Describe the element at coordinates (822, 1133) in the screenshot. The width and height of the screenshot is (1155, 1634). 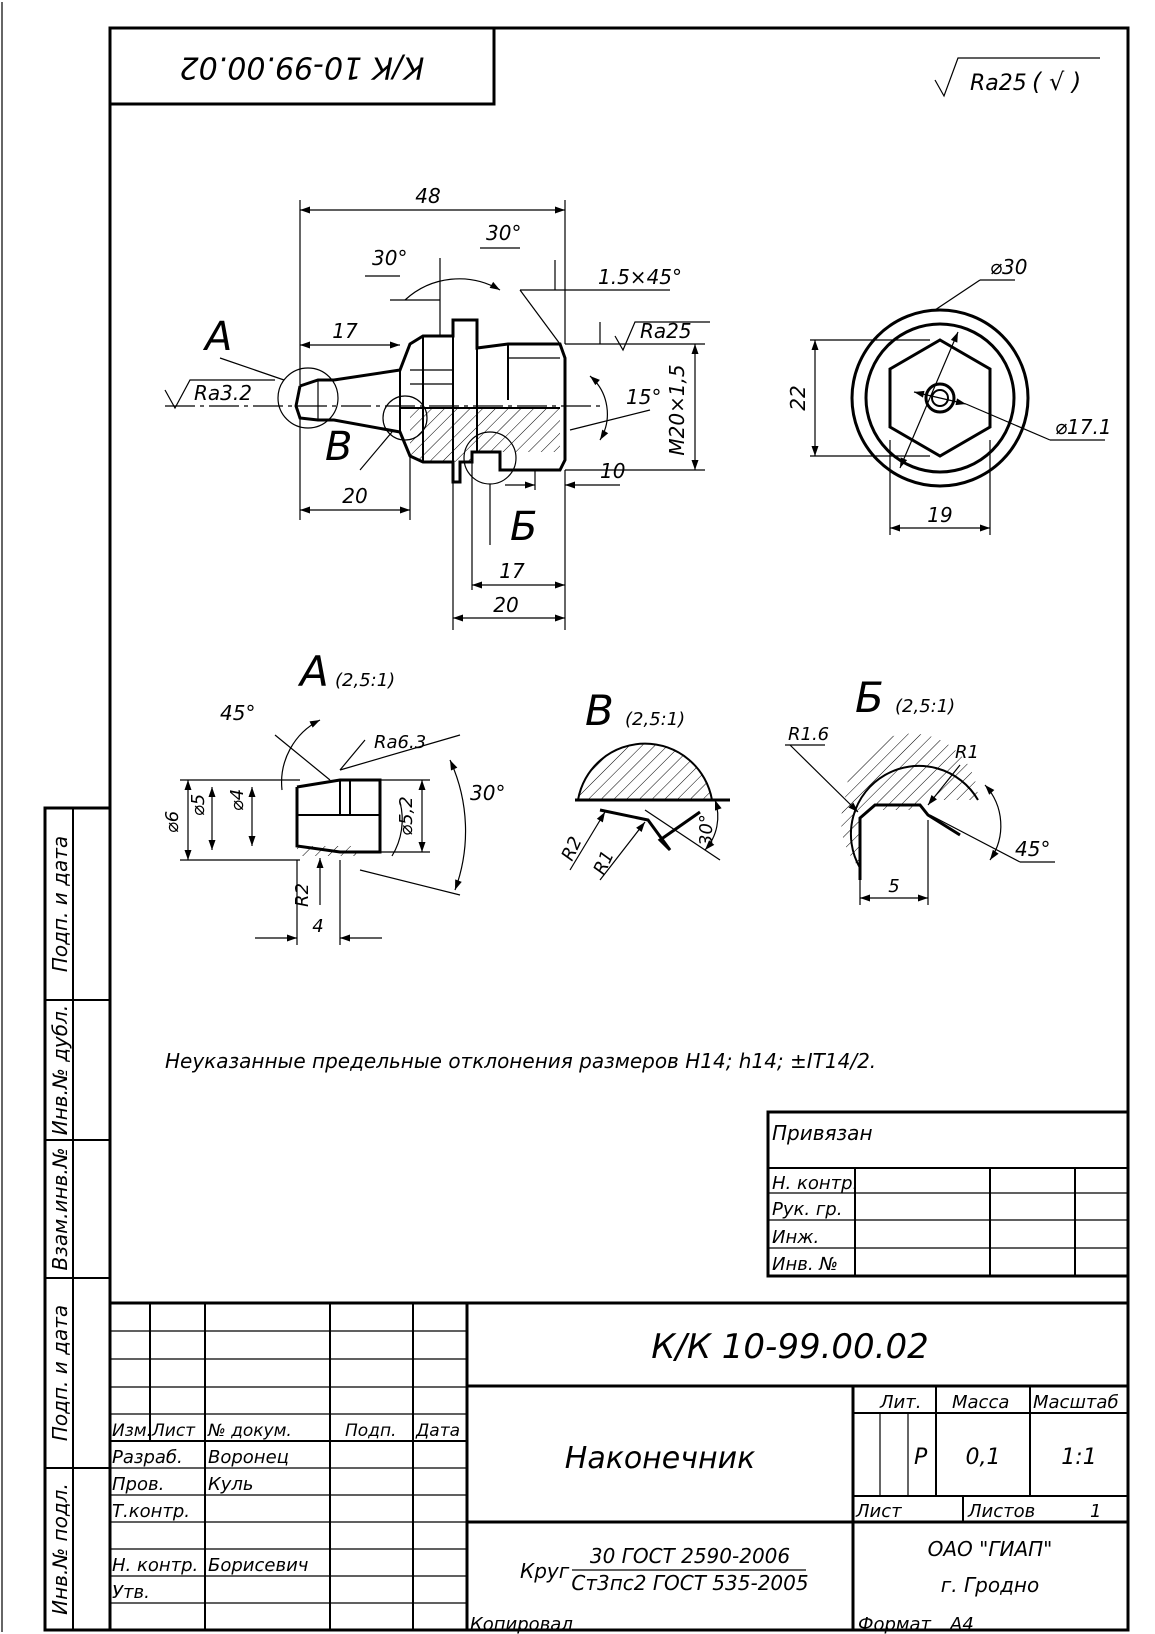
I see `binding-title: Привязан` at that location.